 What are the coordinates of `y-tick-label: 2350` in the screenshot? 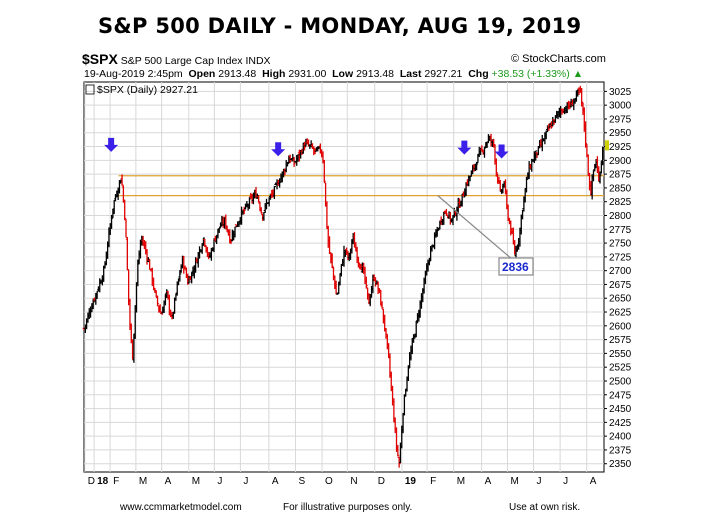 It's located at (620, 464).